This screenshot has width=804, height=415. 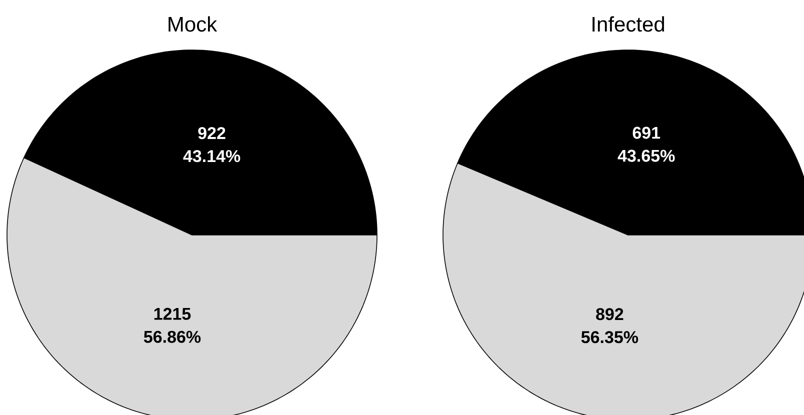 I want to click on chart-title: Infected, so click(x=628, y=24).